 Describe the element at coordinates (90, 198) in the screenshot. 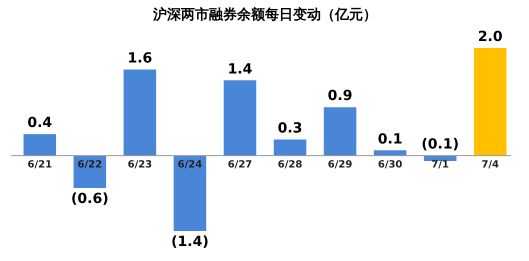

I see `data-label: (0.6)` at that location.